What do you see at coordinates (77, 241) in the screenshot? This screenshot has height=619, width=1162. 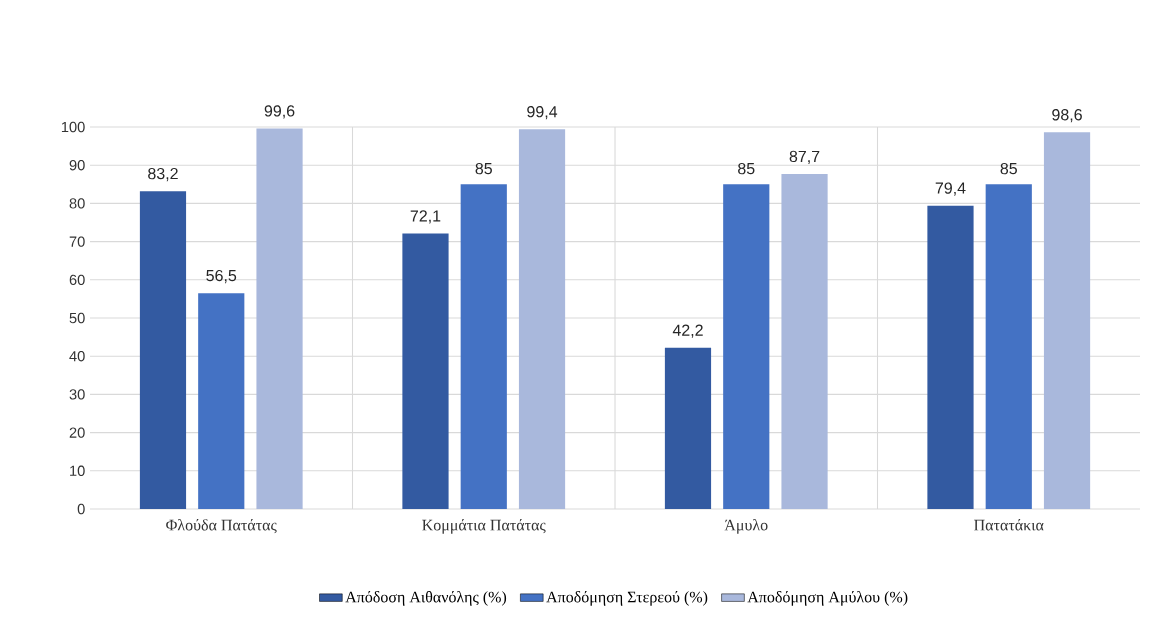 I see `y-tick-label: 70` at bounding box center [77, 241].